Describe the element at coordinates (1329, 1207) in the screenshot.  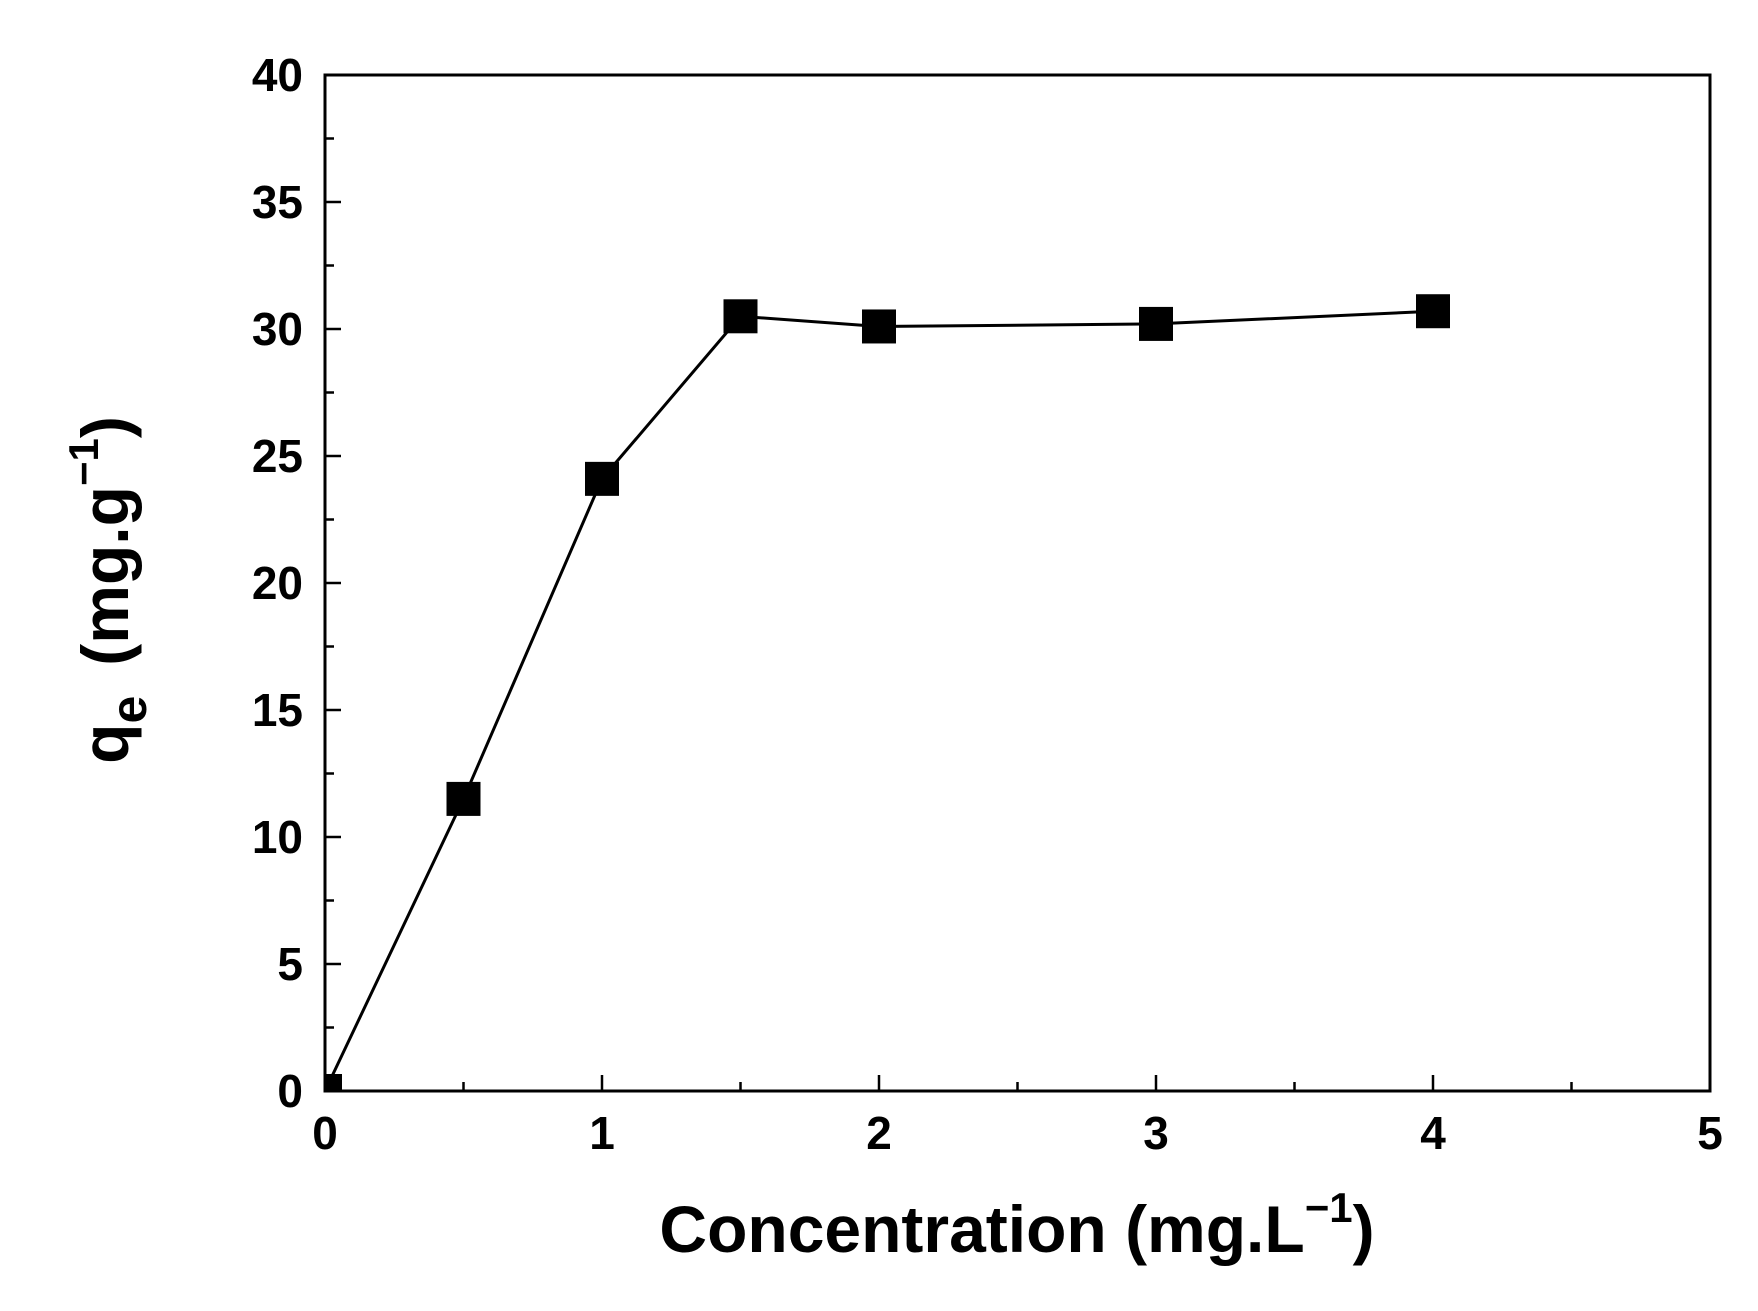
I see `x-axis-title-sup: −1` at that location.